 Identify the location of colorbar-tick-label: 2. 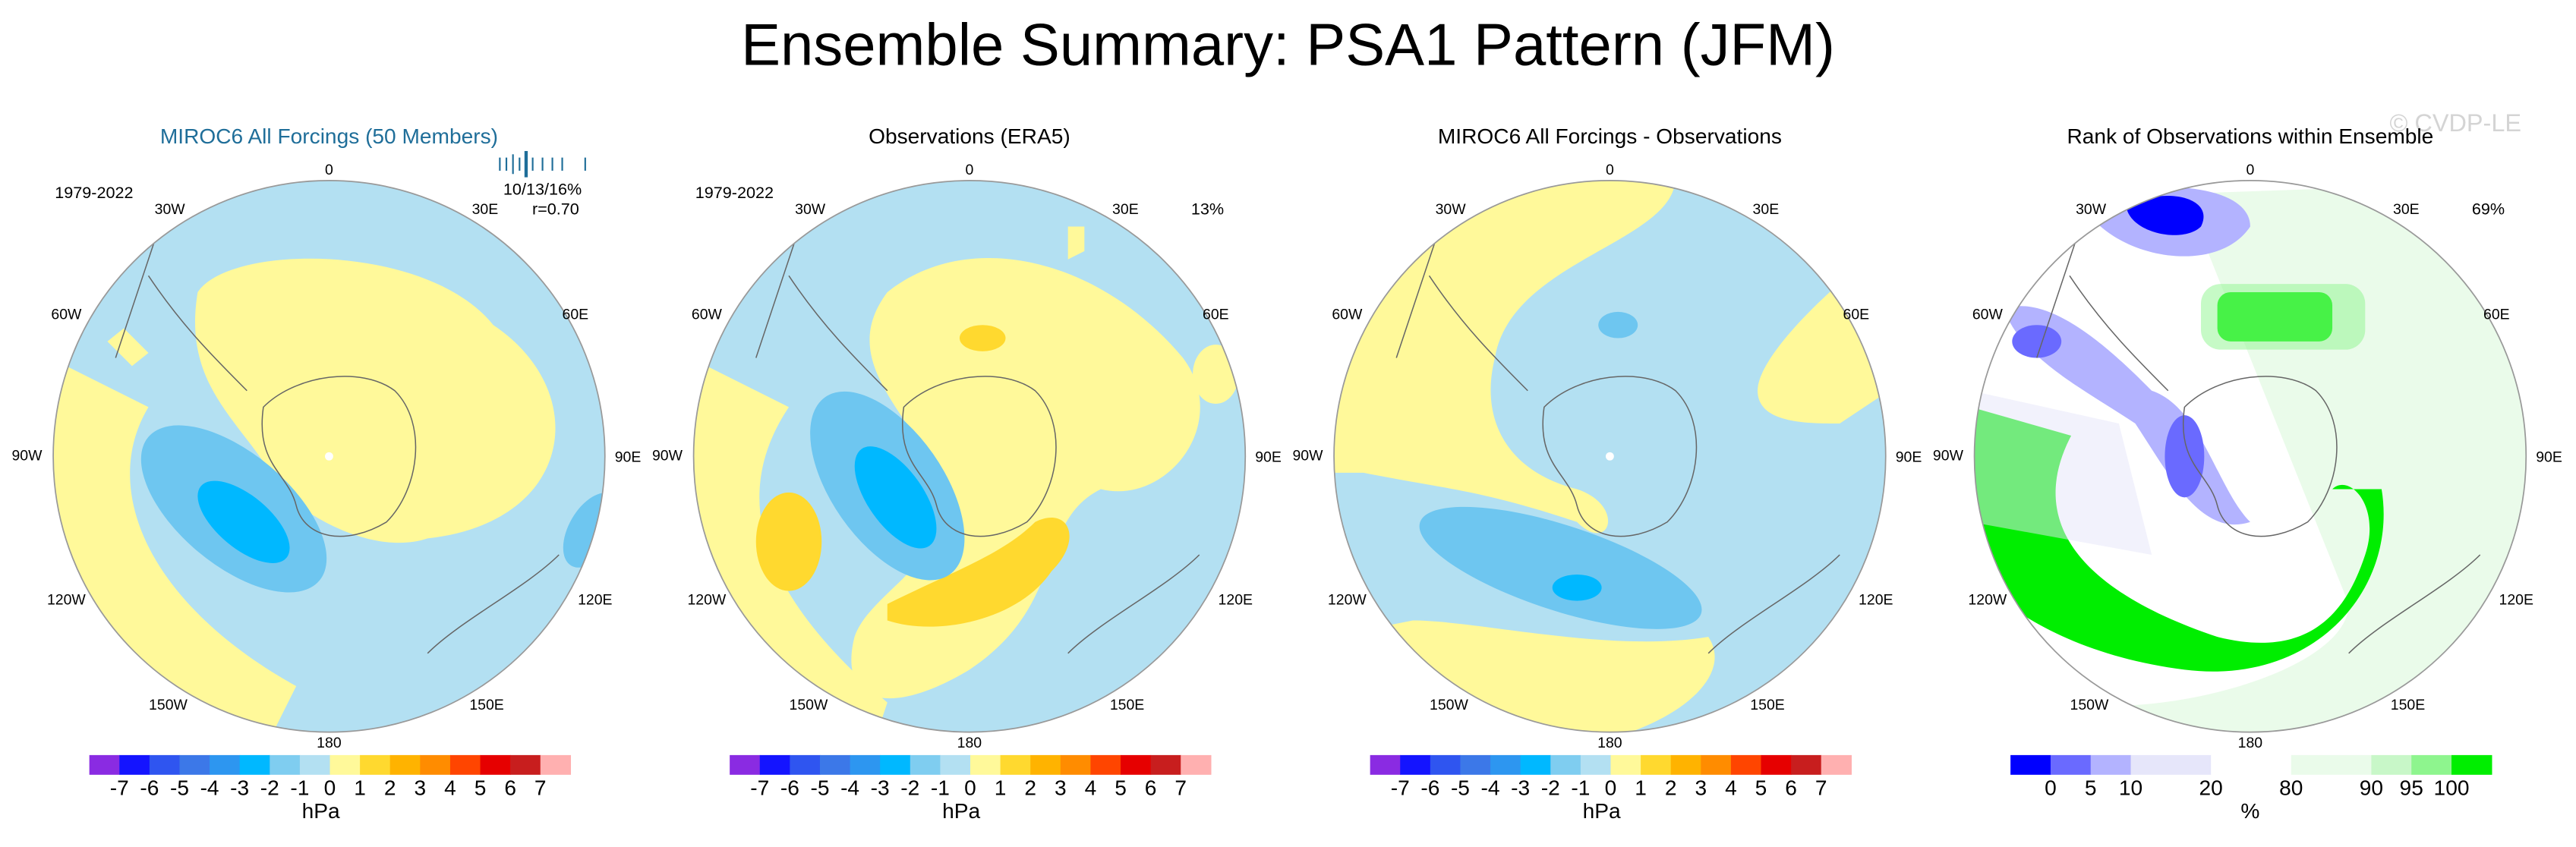
(390, 788).